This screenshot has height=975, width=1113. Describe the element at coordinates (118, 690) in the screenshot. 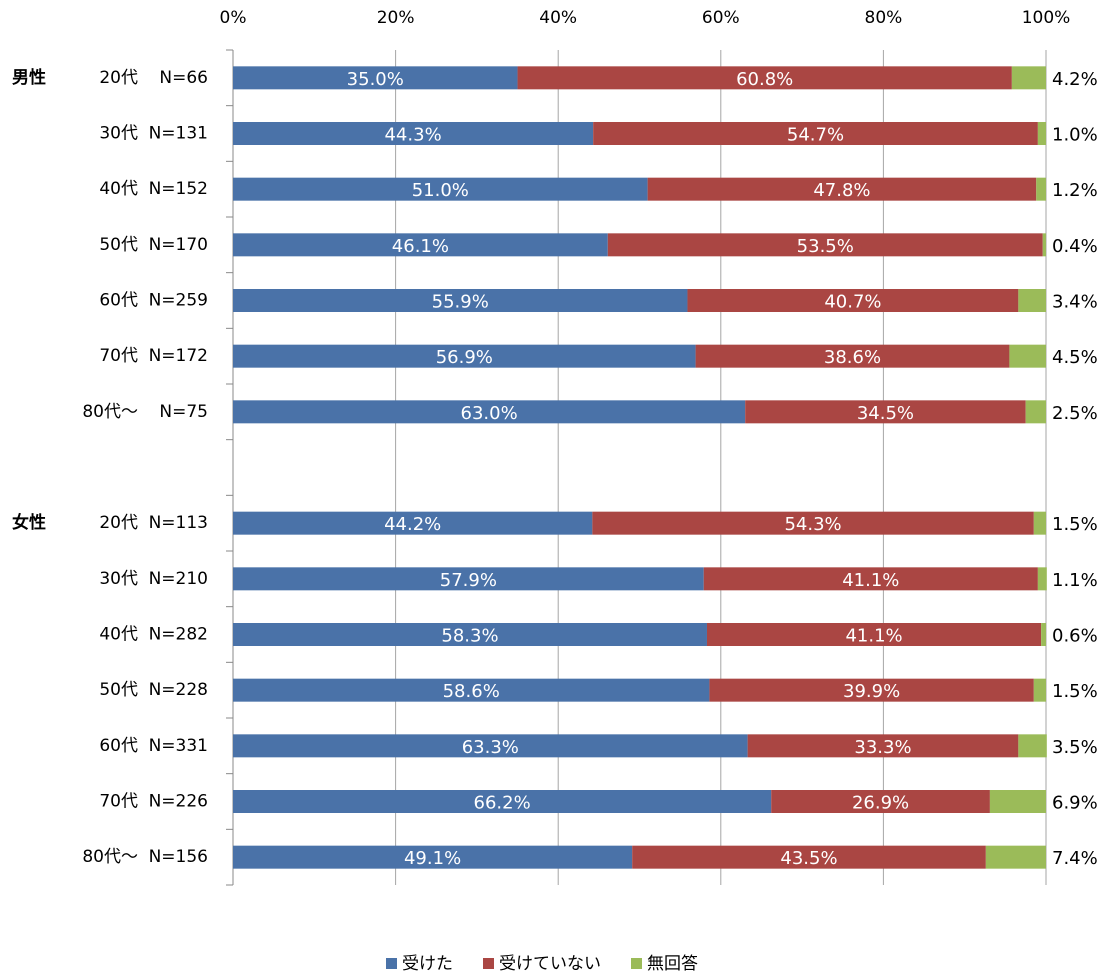

I see `y-tick-label: 50代` at that location.